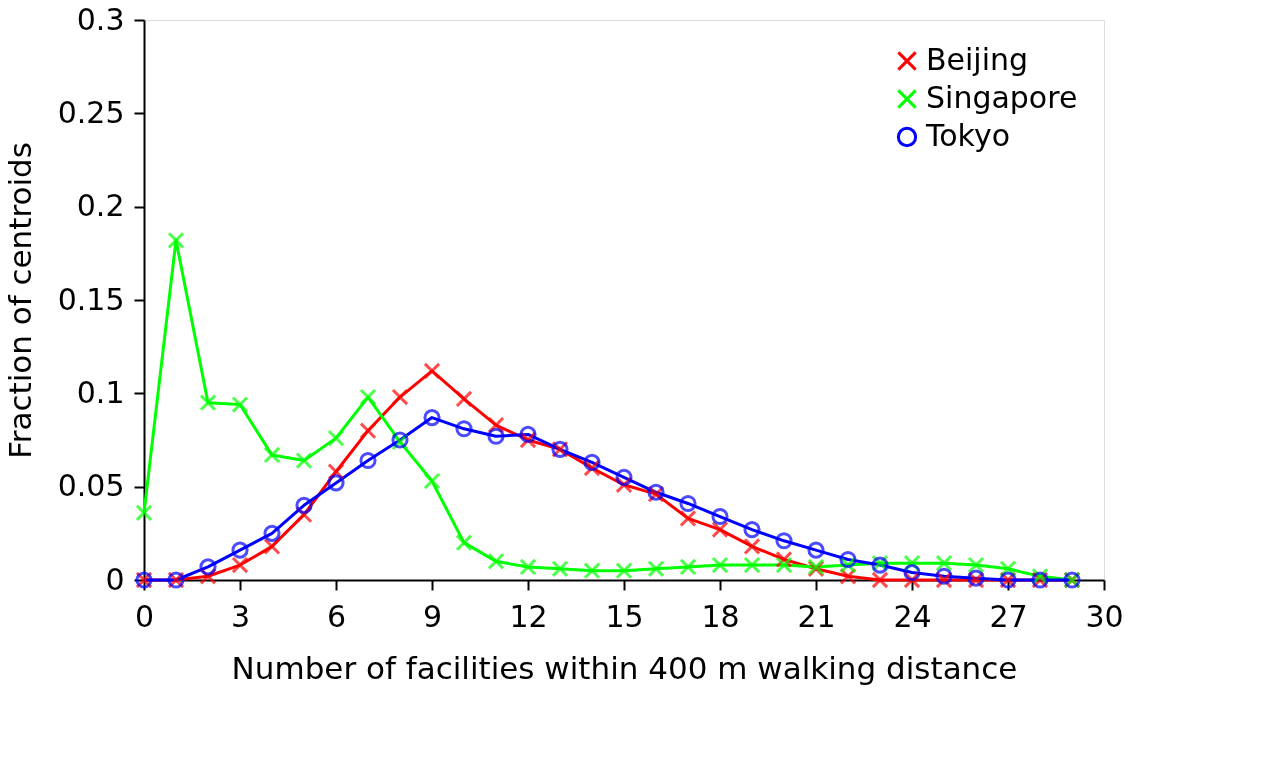 This screenshot has width=1279, height=761. Describe the element at coordinates (91, 299) in the screenshot. I see `y-tick-label: 0.15` at that location.